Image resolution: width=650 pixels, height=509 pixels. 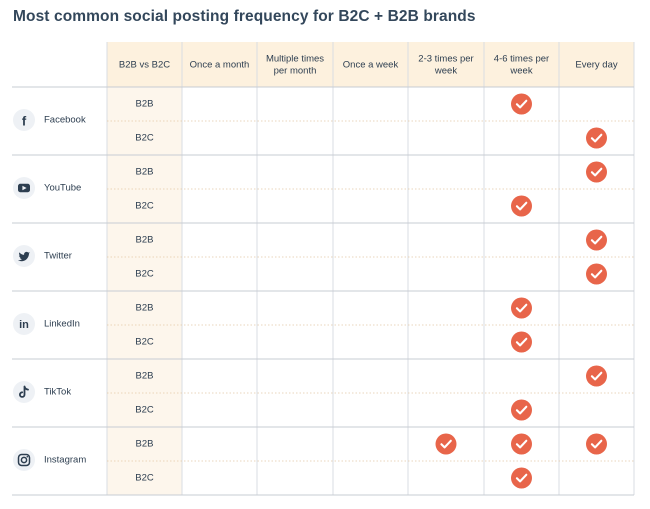 I want to click on instagram-icon, so click(x=24, y=460).